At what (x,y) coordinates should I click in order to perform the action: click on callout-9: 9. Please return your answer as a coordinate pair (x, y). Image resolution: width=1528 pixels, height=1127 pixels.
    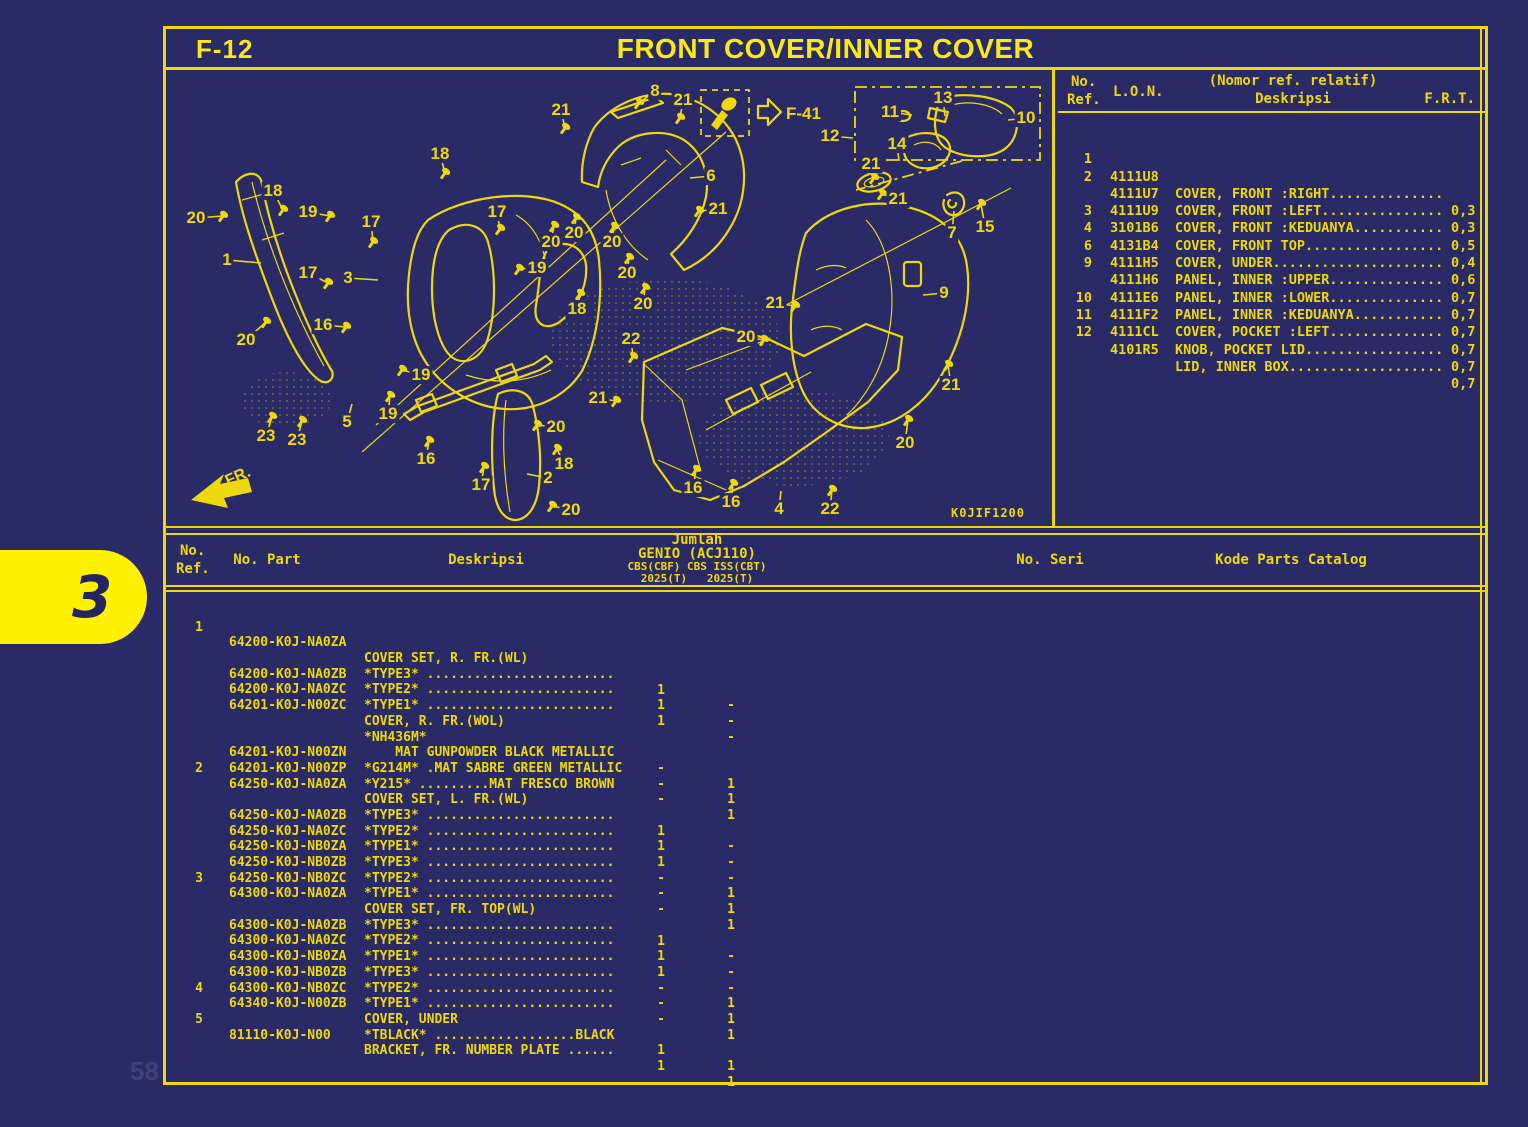
    Looking at the image, I should click on (944, 293).